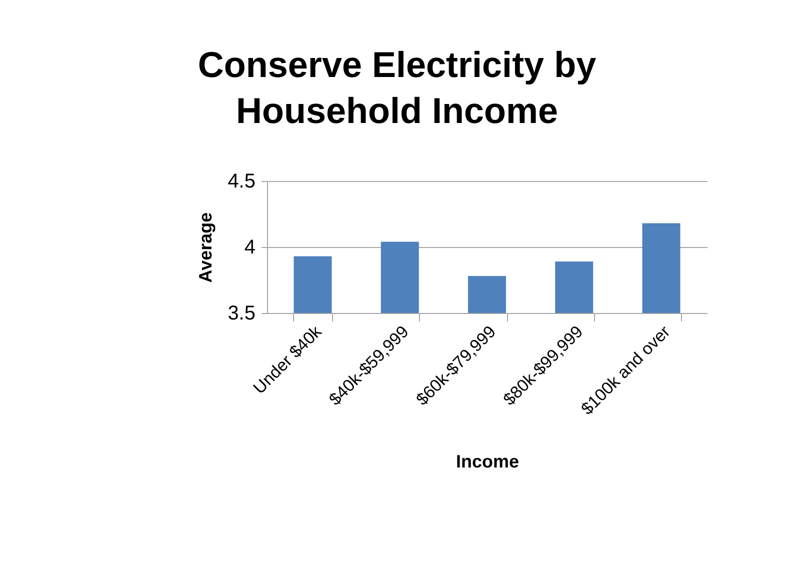 The image size is (790, 567). I want to click on y-tick-label: 3.5, so click(242, 313).